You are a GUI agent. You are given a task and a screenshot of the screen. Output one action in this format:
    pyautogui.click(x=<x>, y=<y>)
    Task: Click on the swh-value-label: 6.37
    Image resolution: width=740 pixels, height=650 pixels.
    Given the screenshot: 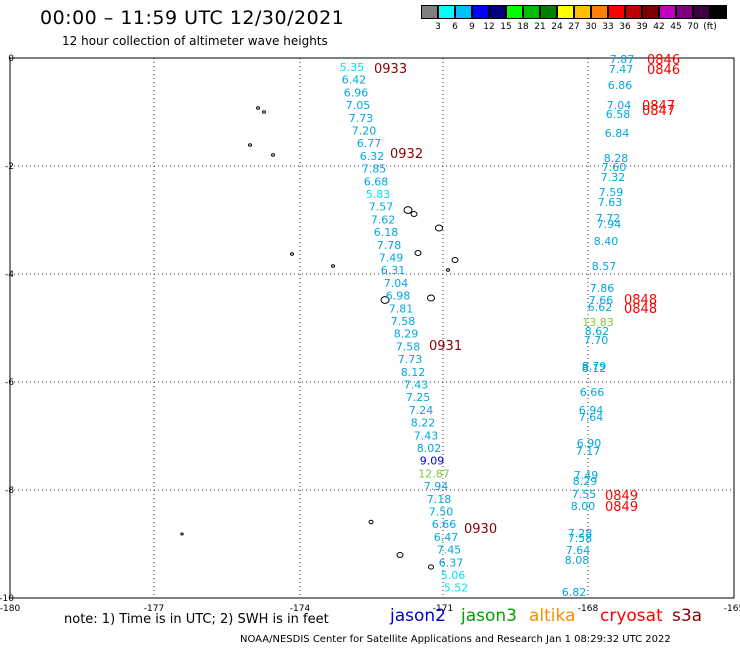 What is the action you would take?
    pyautogui.click(x=451, y=562)
    